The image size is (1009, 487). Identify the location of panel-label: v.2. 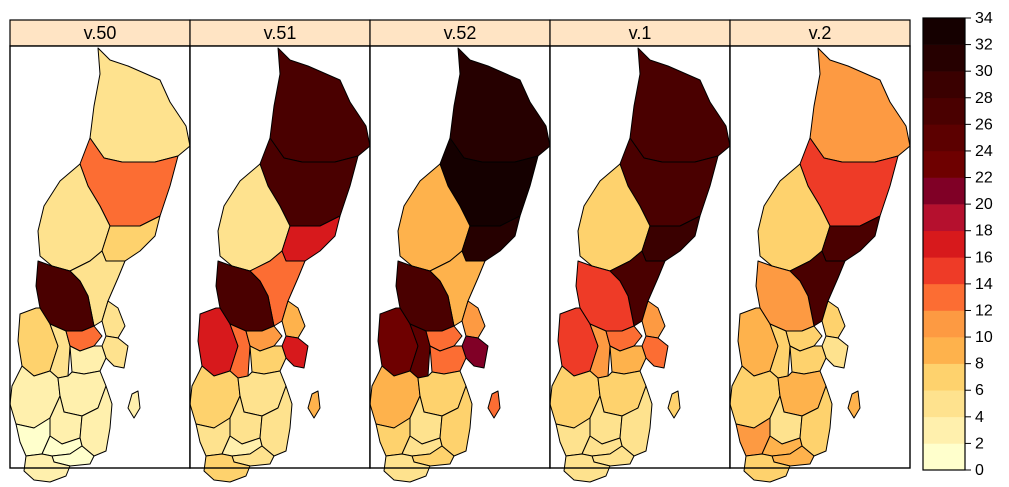
(820, 33).